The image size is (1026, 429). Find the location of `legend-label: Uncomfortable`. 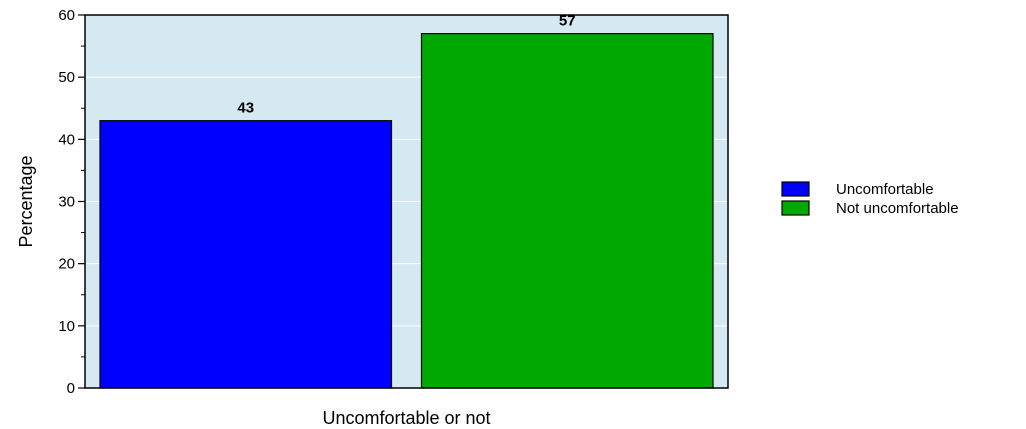

legend-label: Uncomfortable is located at coordinates (885, 189).